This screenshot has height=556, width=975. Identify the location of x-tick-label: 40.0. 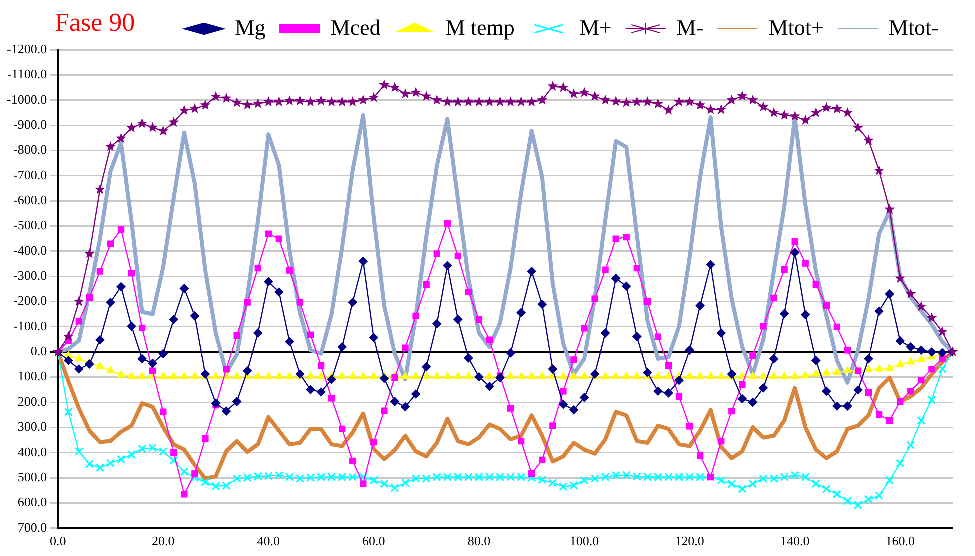
(268, 541).